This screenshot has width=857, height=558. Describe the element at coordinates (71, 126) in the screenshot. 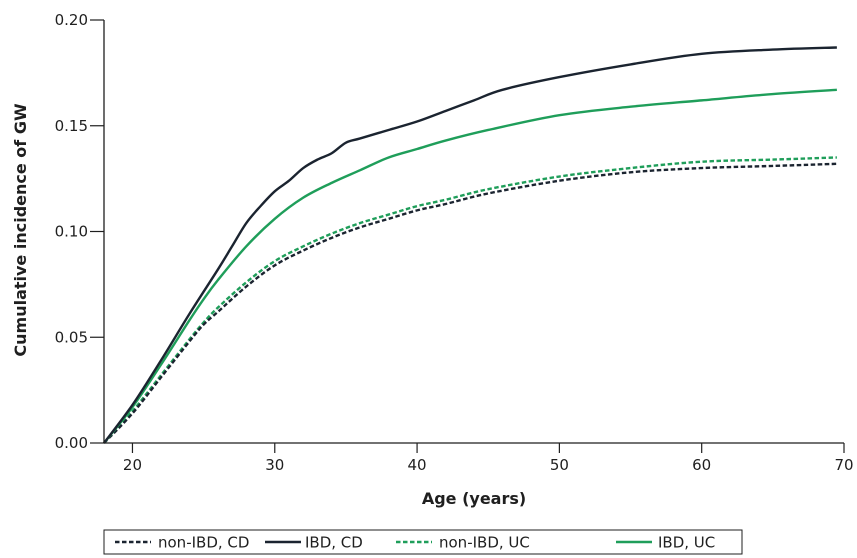

I see `y-tick-label: 0.15` at that location.